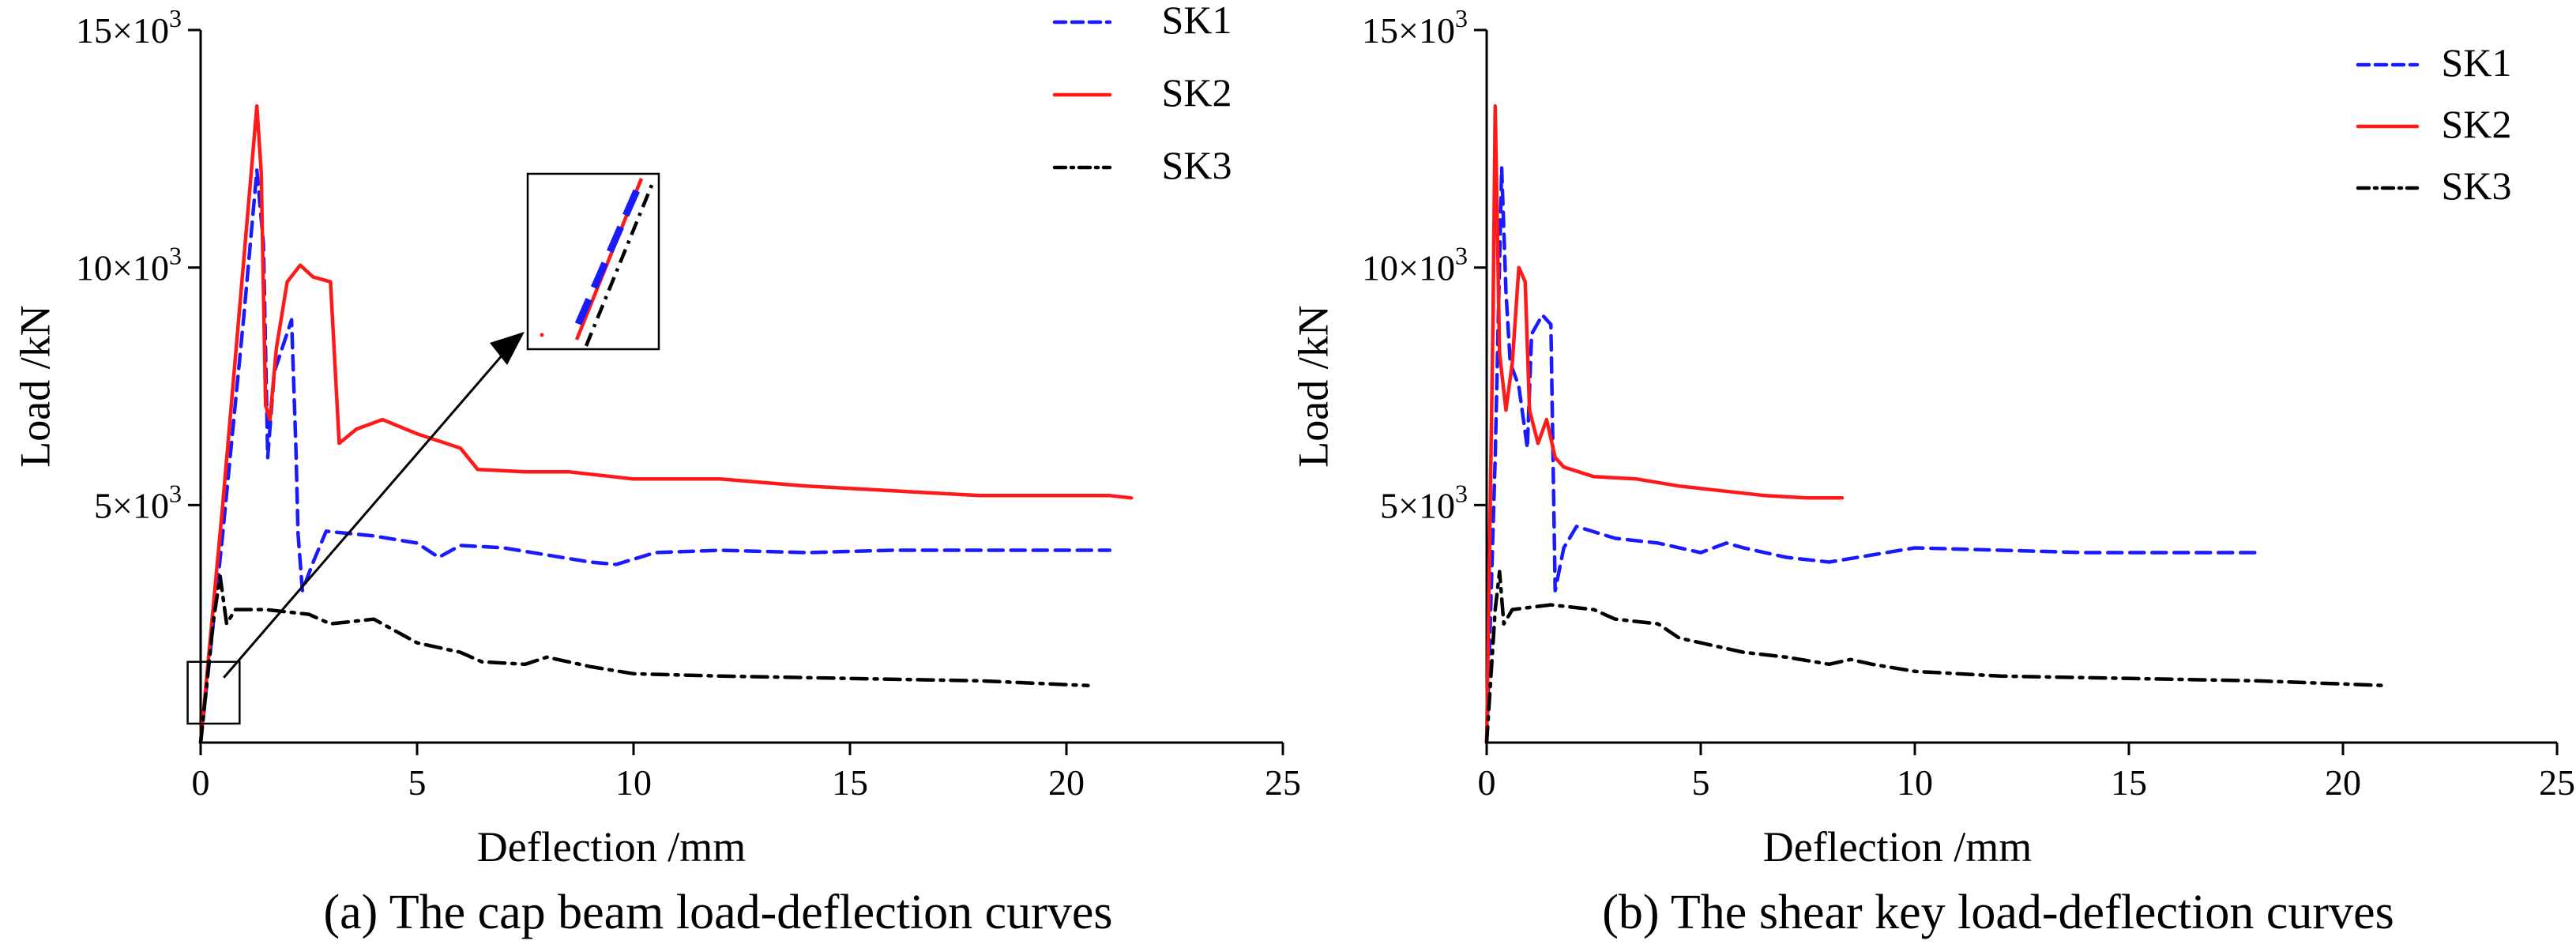  What do you see at coordinates (214, 693) in the screenshot?
I see `zoom-region-box` at bounding box center [214, 693].